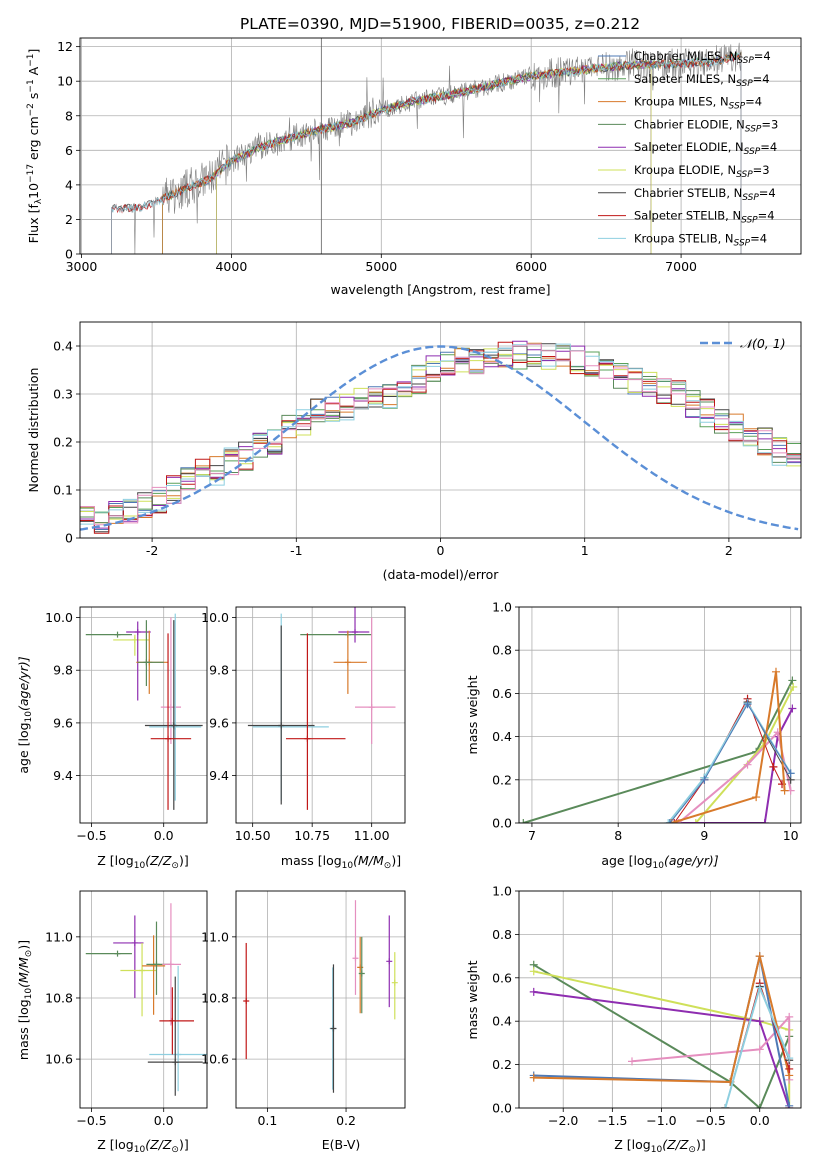 The height and width of the screenshot is (1170, 819). I want to click on mass-vs-ebv-panel: 0.1 0.2 10.6 10.8 11.0 E(B-V), so click(303, 1021).